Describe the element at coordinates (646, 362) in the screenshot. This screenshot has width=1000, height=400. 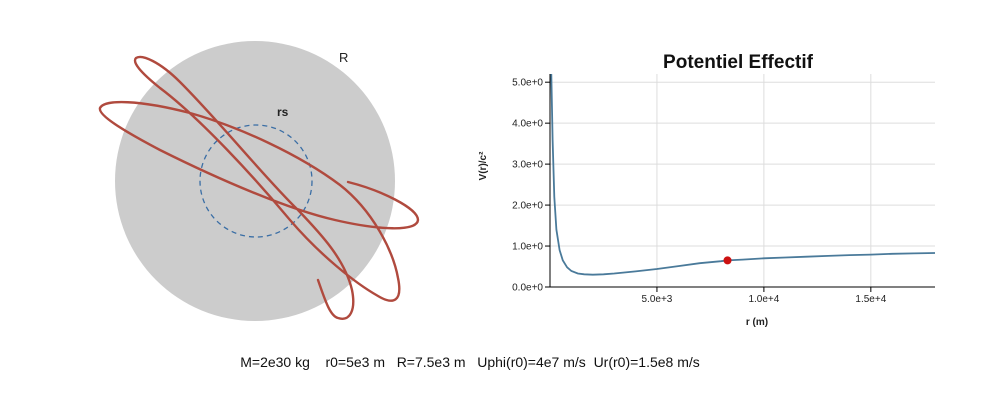
I see `param-ur: Ur(r0)=1.5e8 m/s` at that location.